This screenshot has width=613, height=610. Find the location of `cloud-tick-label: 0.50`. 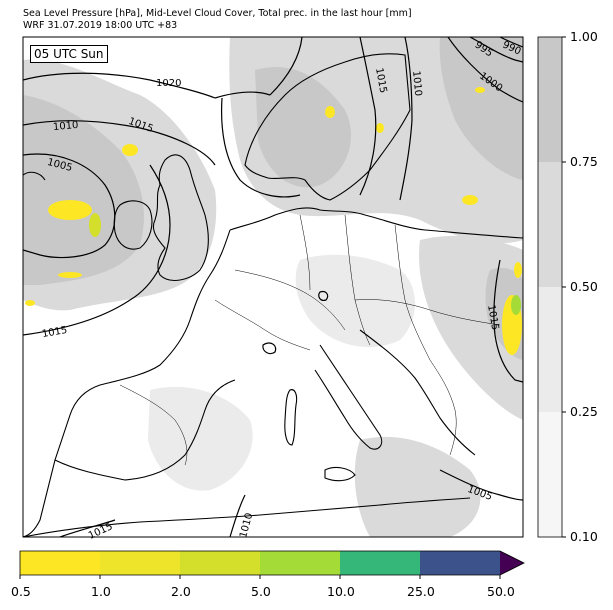

cloud-tick-label: 0.50 is located at coordinates (584, 286).